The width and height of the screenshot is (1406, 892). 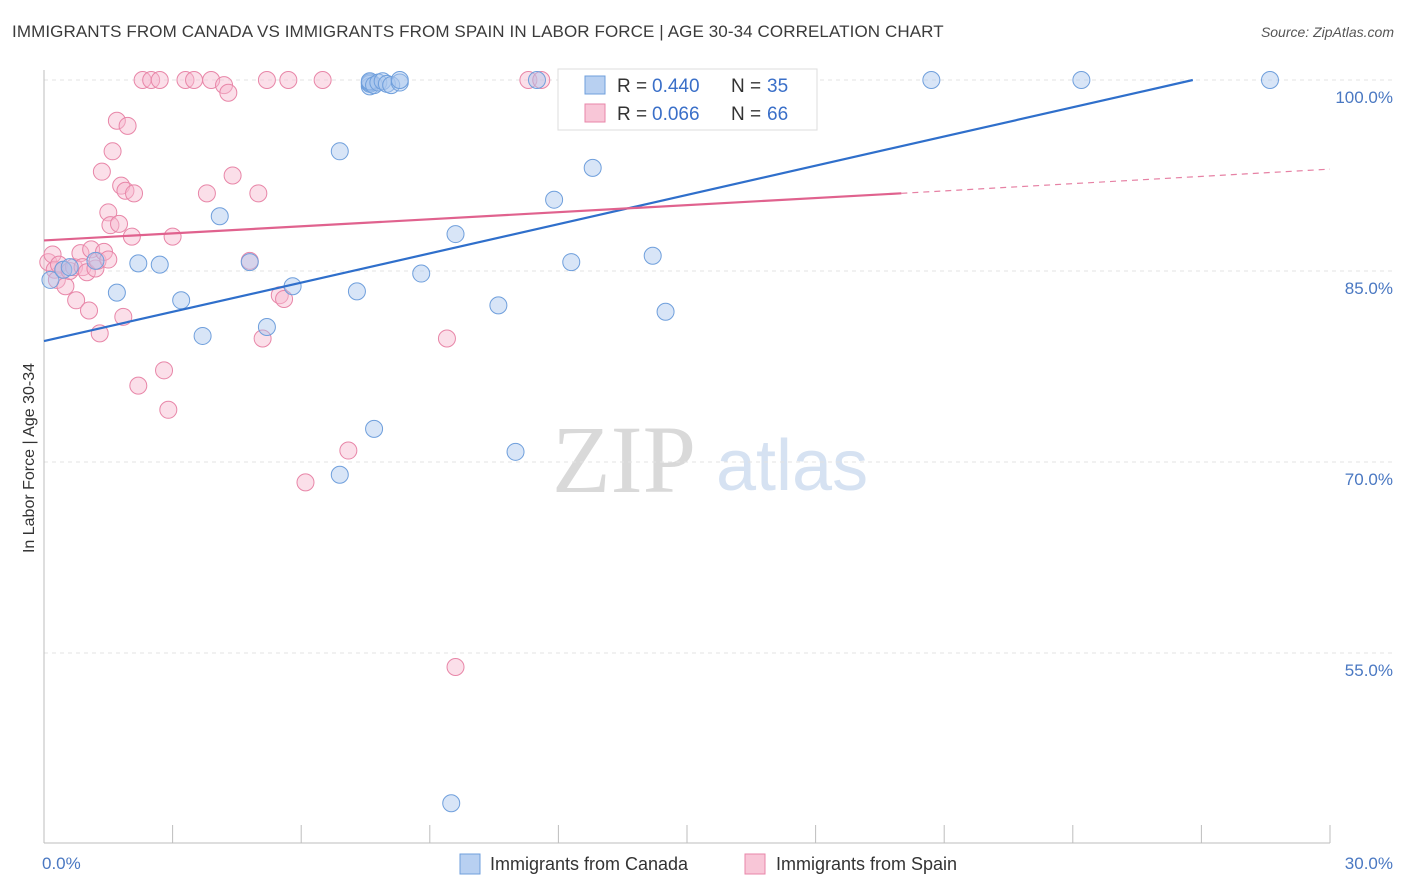 What do you see at coordinates (748, 114) in the screenshot?
I see `stats-n-label-spain: N =` at bounding box center [748, 114].